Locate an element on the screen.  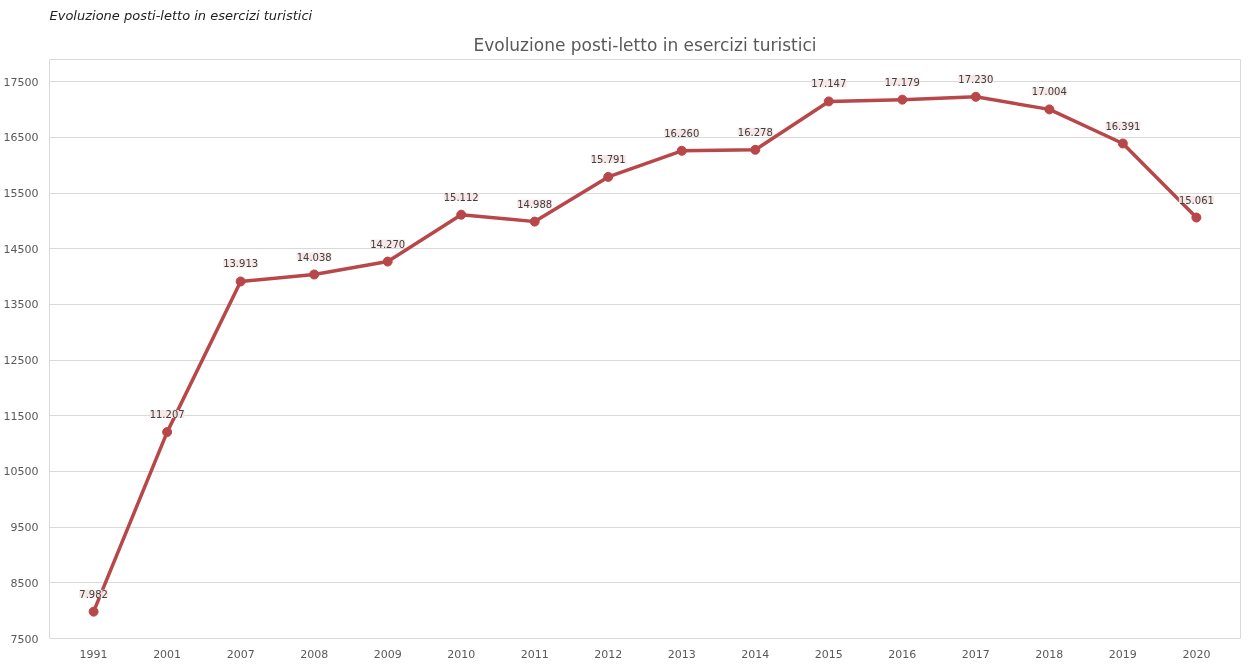
x-tick-label: 2001 is located at coordinates (167, 654).